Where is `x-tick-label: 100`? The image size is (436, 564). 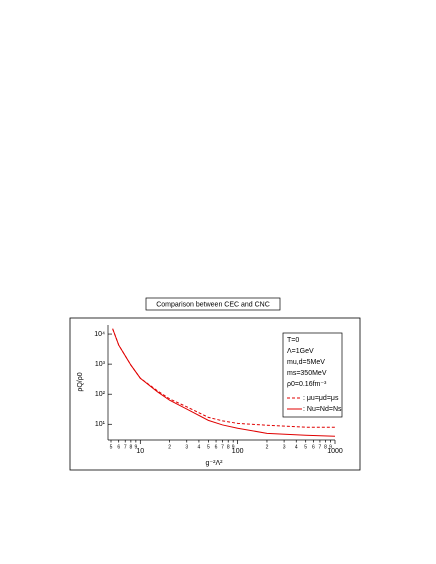 x-tick-label: 100 is located at coordinates (238, 451).